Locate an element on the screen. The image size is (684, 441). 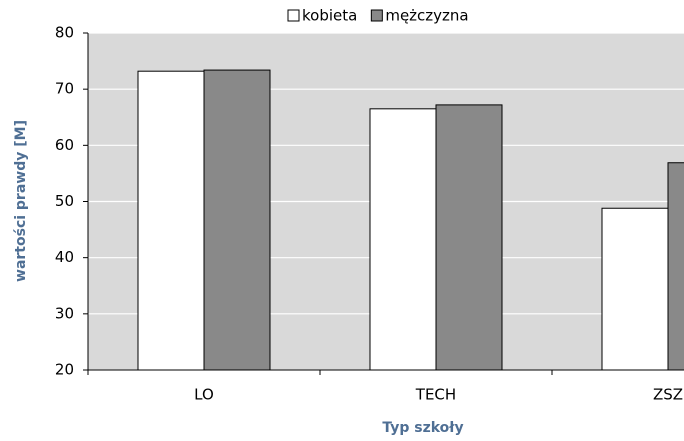
y-tick-label: 80 is located at coordinates (64, 33).